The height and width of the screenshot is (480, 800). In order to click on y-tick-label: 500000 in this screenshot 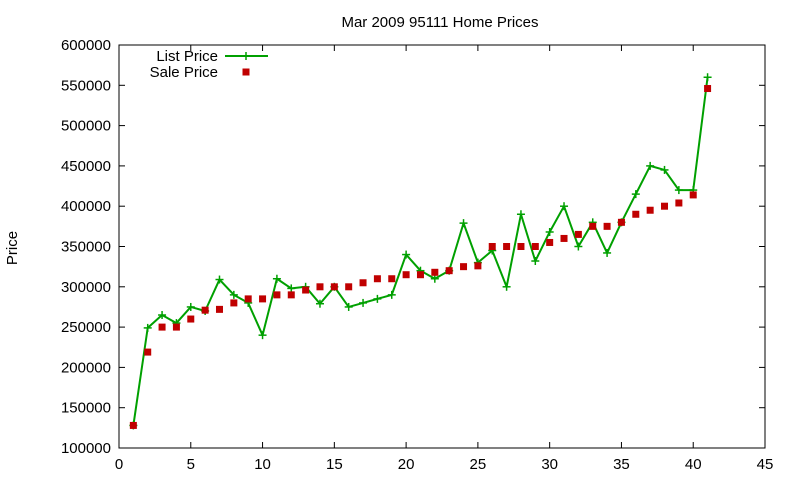, I will do `click(86, 126)`.